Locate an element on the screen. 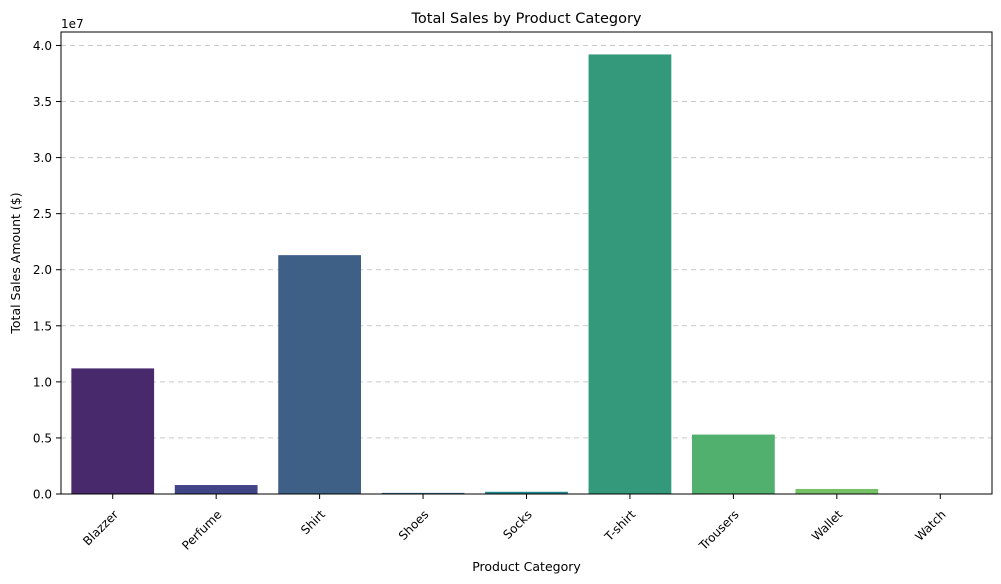 This screenshot has width=1001, height=584. bar-shirt is located at coordinates (319, 374).